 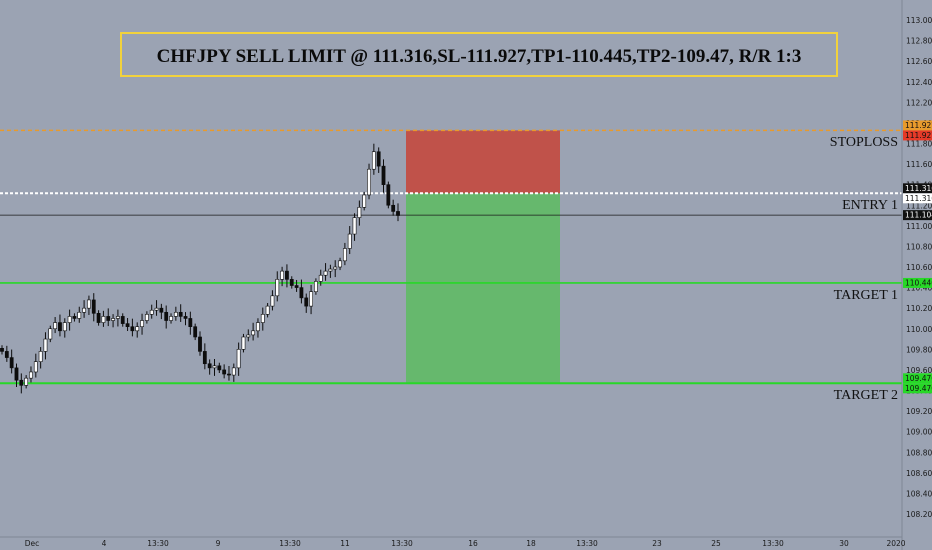 I want to click on title-box-frame, so click(x=479, y=54).